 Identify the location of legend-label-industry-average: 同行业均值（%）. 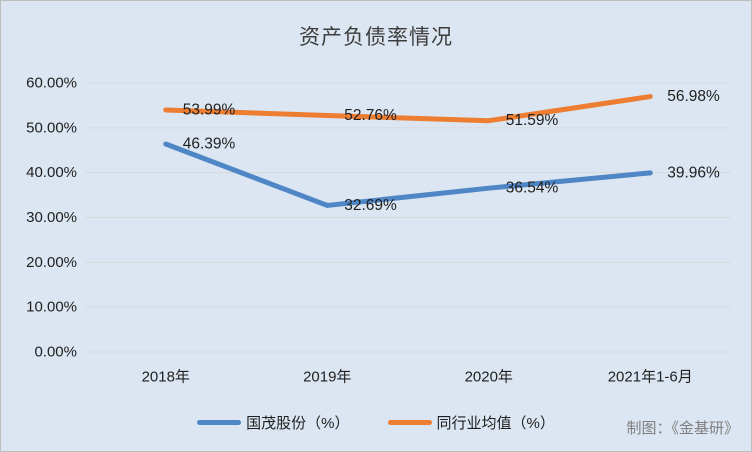
(495, 423).